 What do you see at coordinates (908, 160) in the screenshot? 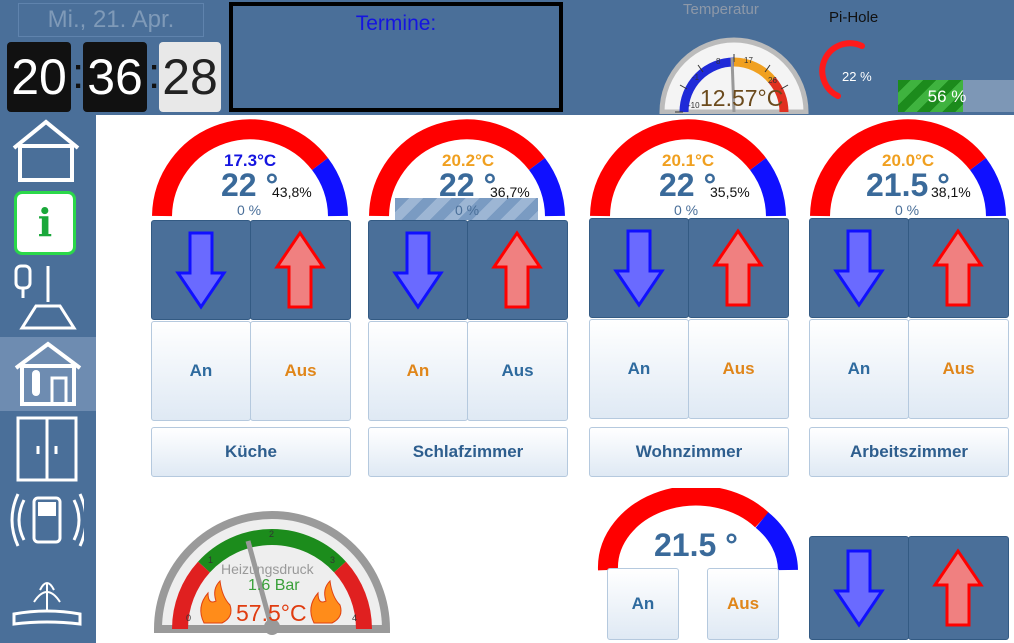
I see `room-setpoint: 20.0°C` at bounding box center [908, 160].